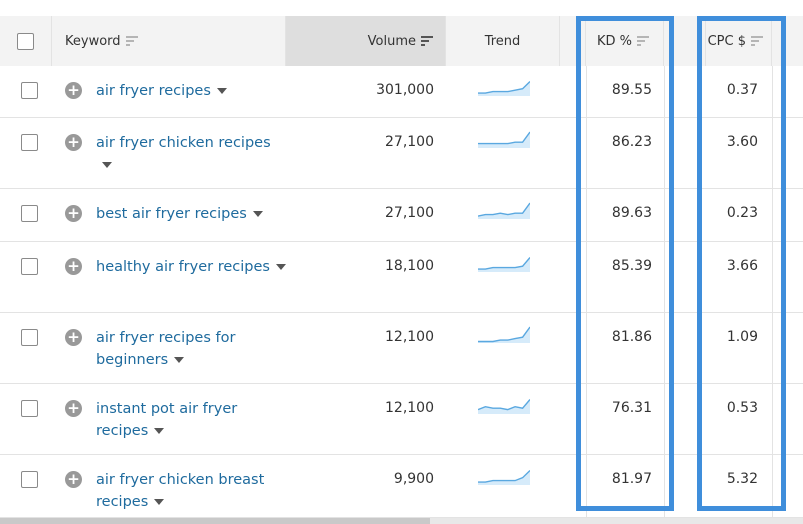 This screenshot has height=524, width=803. I want to click on kd-column-highlight, so click(625, 263).